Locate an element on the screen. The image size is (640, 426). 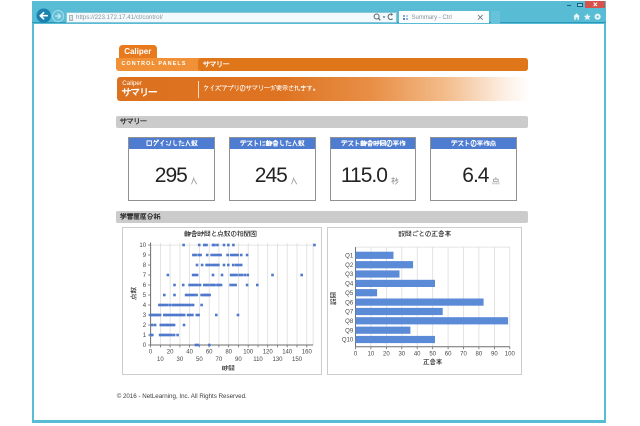
svg-text: 110 is located at coordinates (259, 360).